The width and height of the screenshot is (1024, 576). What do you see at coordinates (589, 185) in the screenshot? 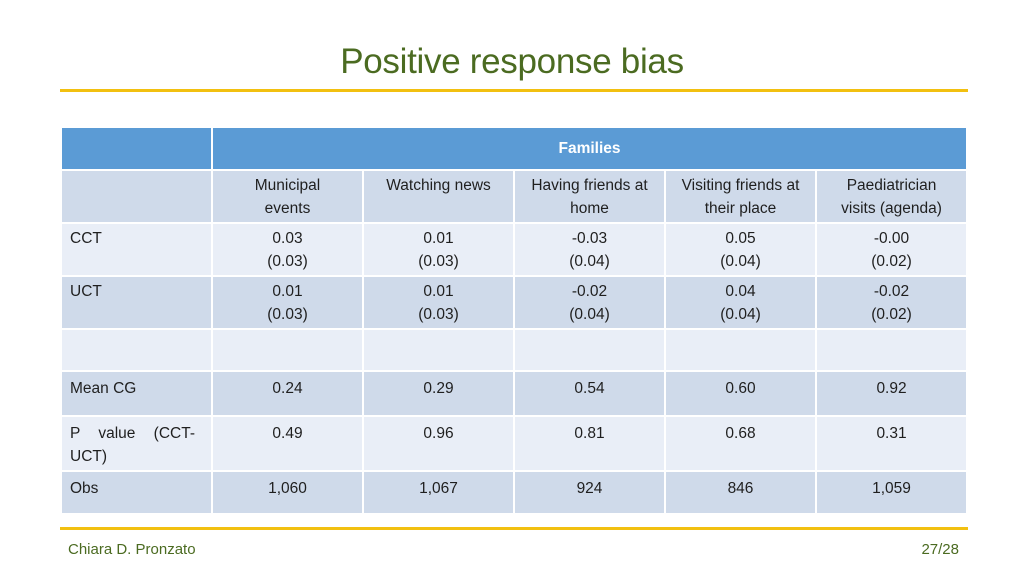
I see `column-header-line: Having friends at` at bounding box center [589, 185].